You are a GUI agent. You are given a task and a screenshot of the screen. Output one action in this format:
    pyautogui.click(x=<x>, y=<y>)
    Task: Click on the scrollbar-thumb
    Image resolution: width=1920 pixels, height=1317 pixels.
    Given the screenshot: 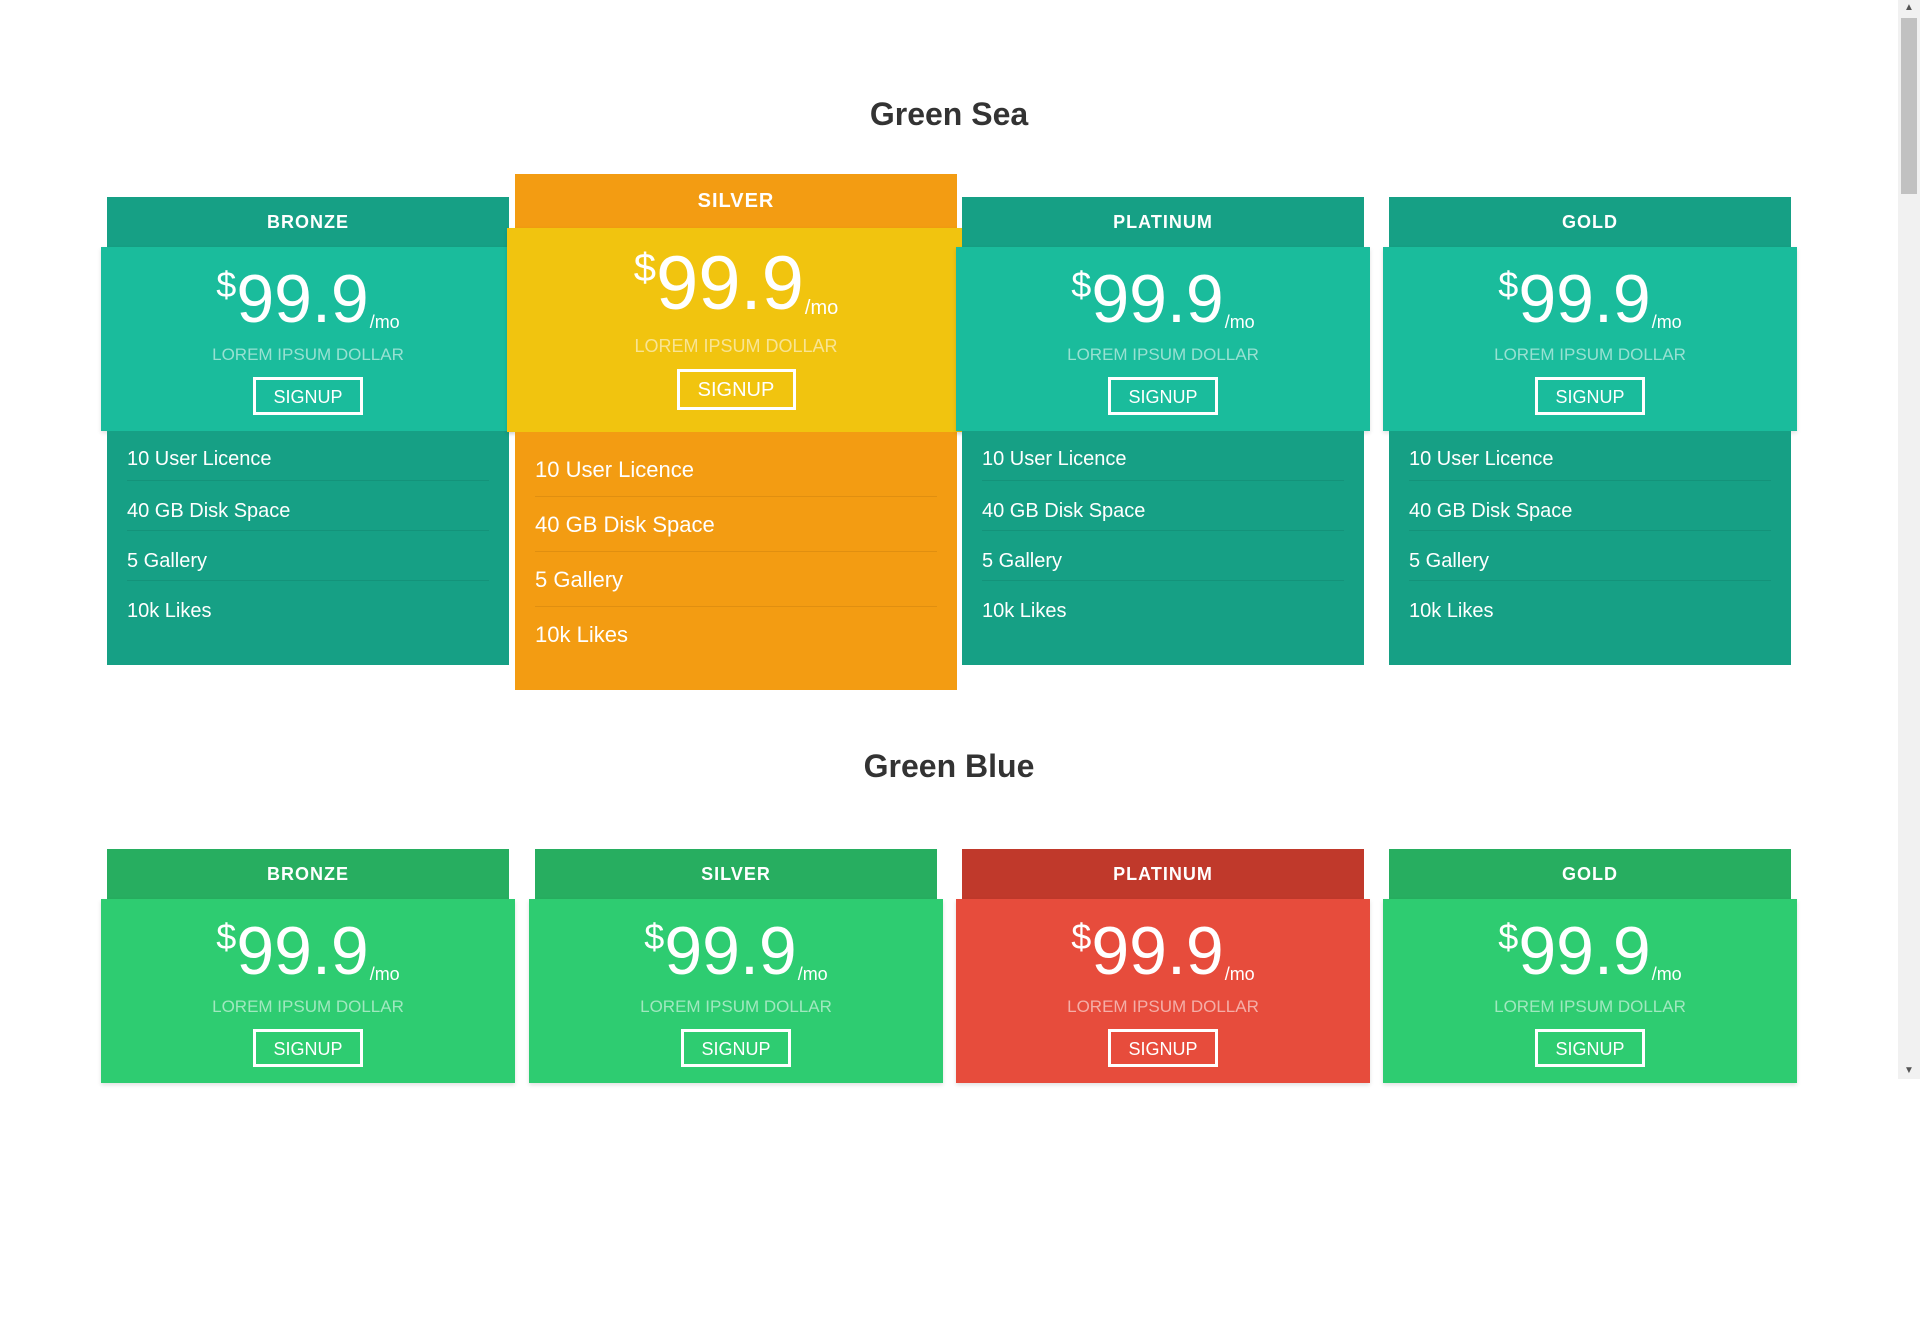 What is the action you would take?
    pyautogui.click(x=1909, y=106)
    